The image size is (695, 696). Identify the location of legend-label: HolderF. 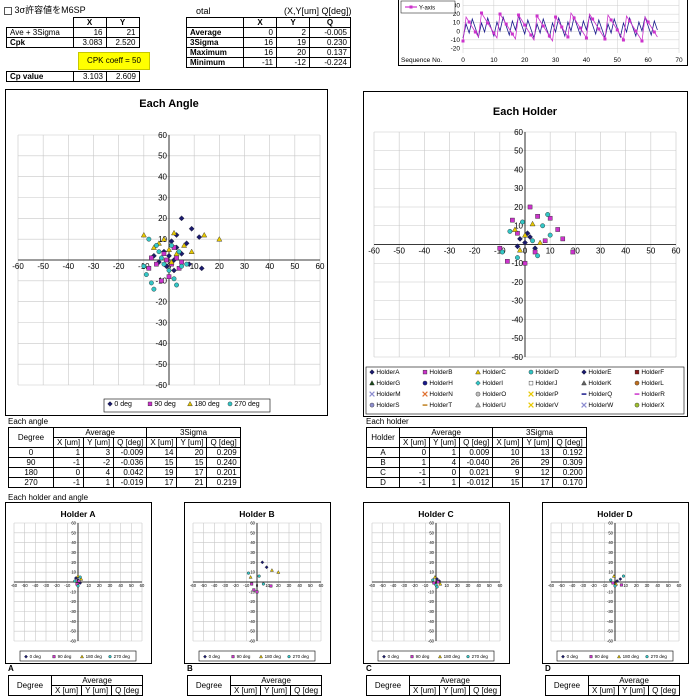
(652, 372).